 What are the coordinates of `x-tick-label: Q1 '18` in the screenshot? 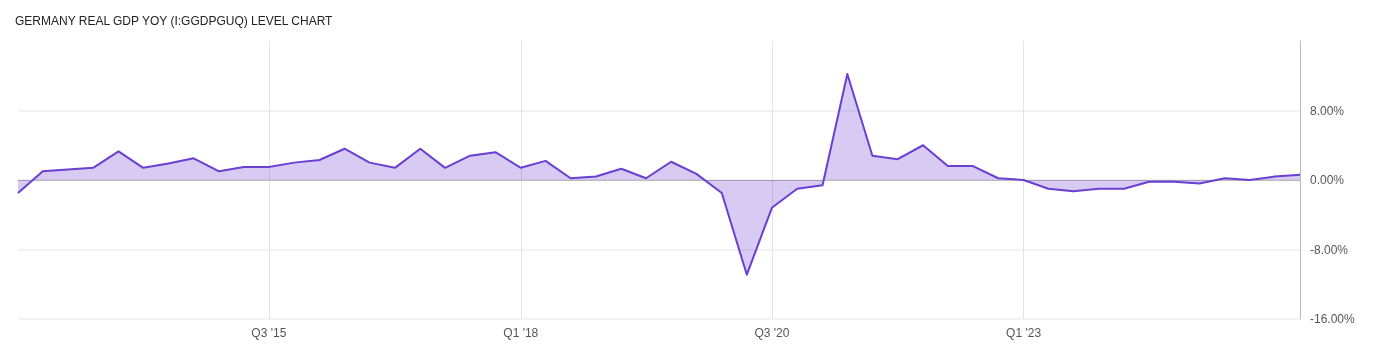 It's located at (521, 333).